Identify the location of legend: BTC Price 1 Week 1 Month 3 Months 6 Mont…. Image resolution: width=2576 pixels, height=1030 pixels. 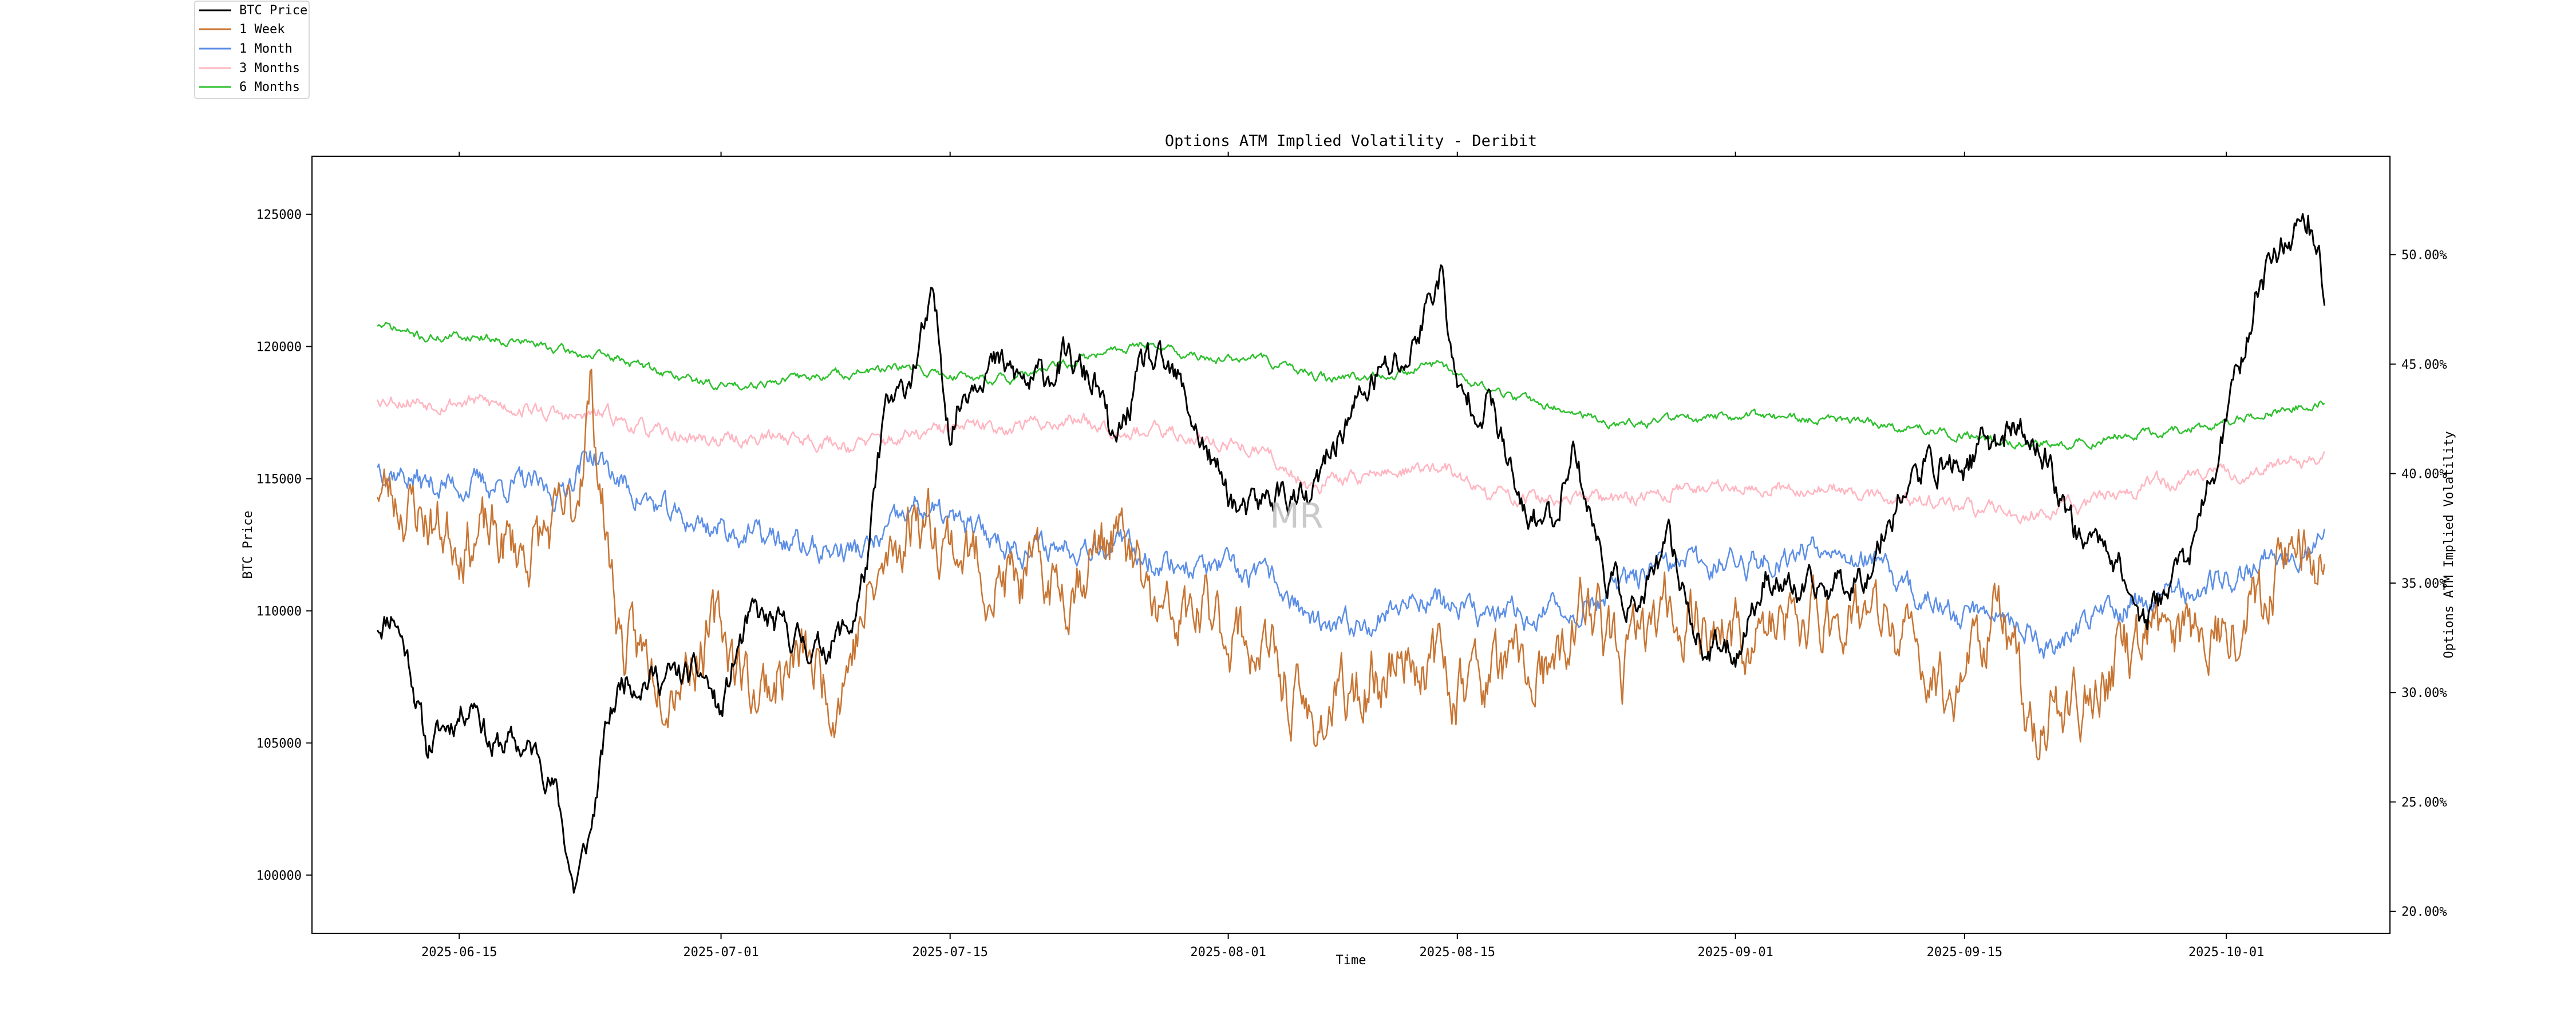
(252, 50).